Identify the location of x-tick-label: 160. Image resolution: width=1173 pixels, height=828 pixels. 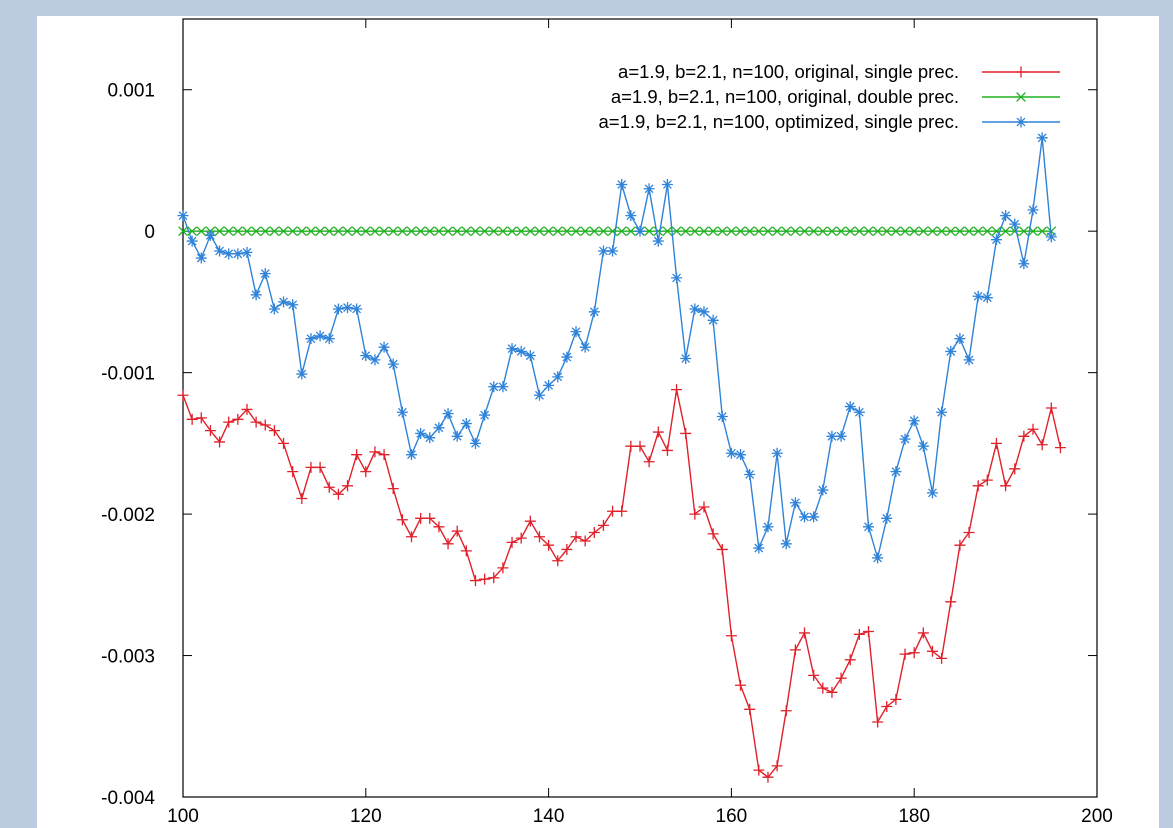
(732, 816).